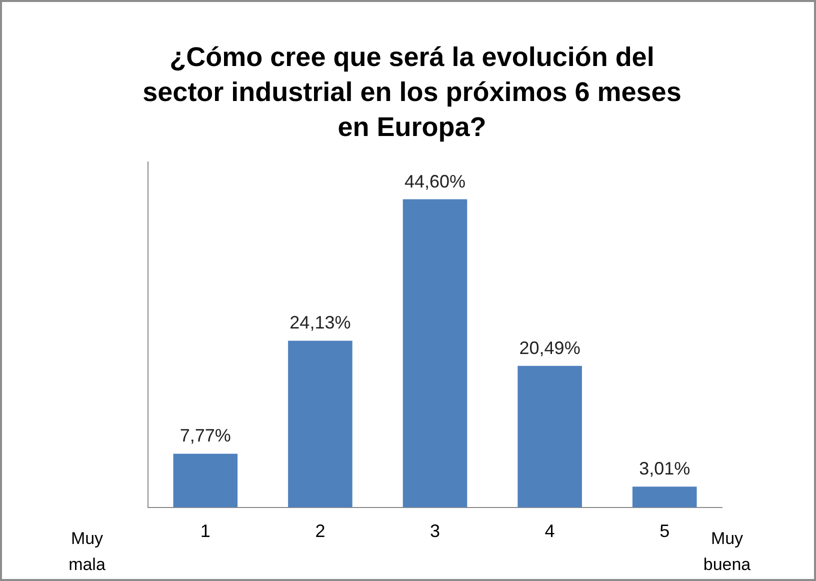  I want to click on data-label: 3,01%, so click(664, 468).